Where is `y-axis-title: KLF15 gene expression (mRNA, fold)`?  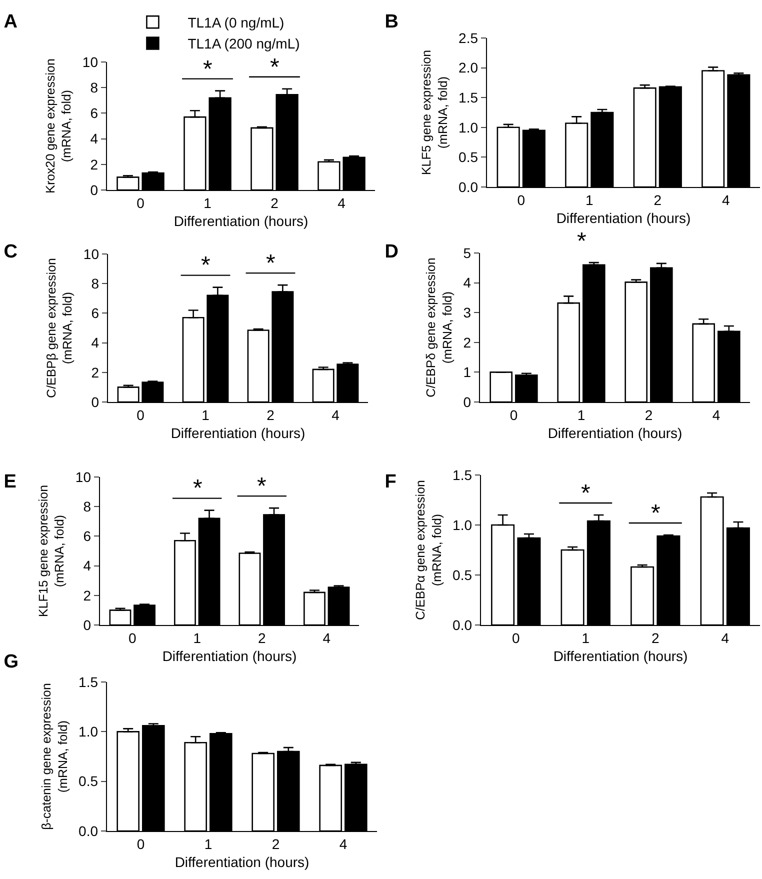 y-axis-title: KLF15 gene expression (mRNA, fold) is located at coordinates (51, 551).